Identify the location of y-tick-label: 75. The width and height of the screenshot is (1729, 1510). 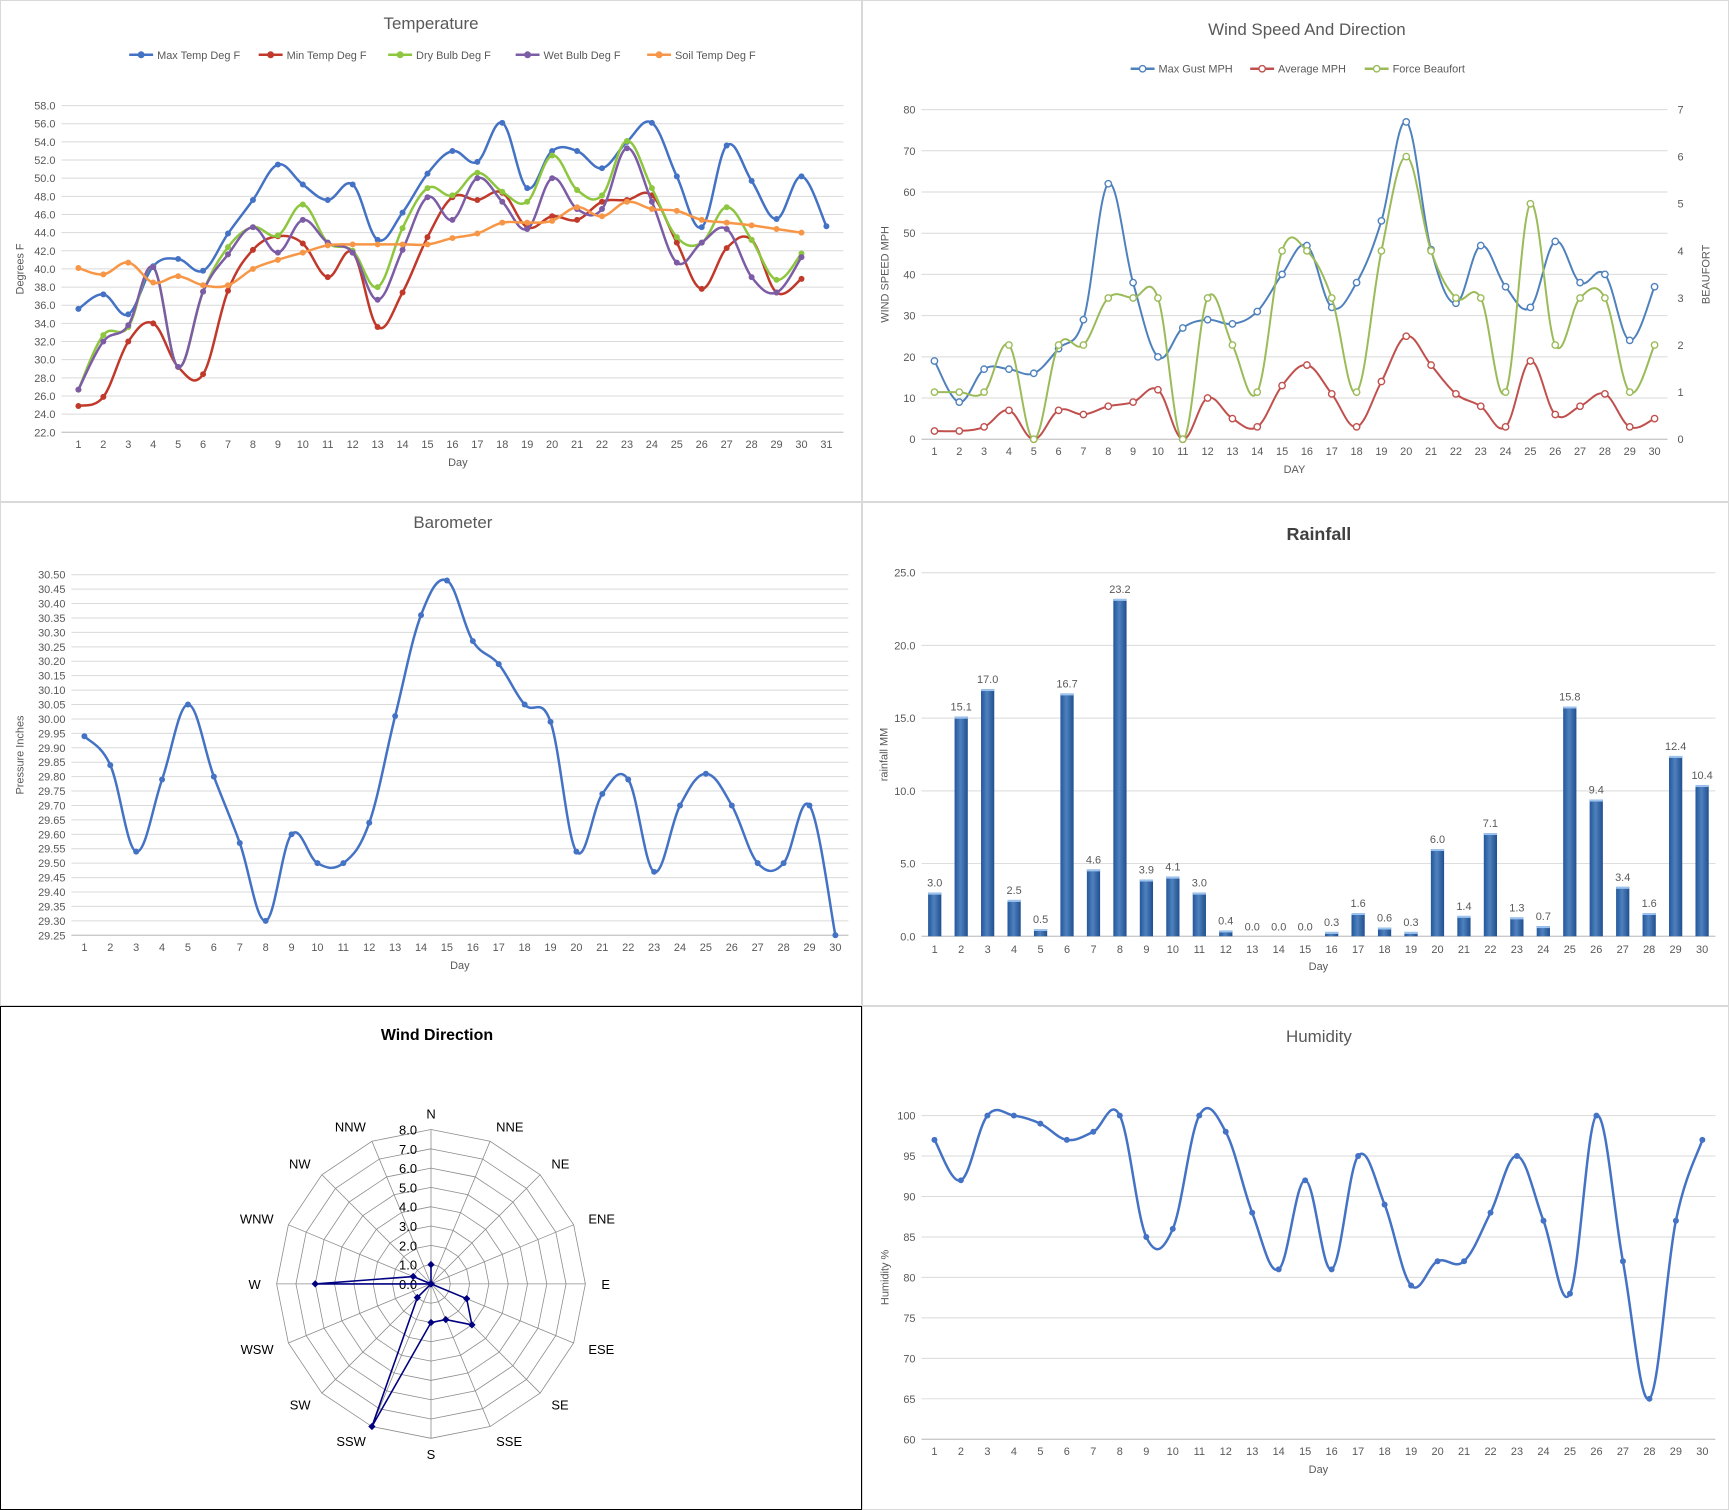
(909, 1319).